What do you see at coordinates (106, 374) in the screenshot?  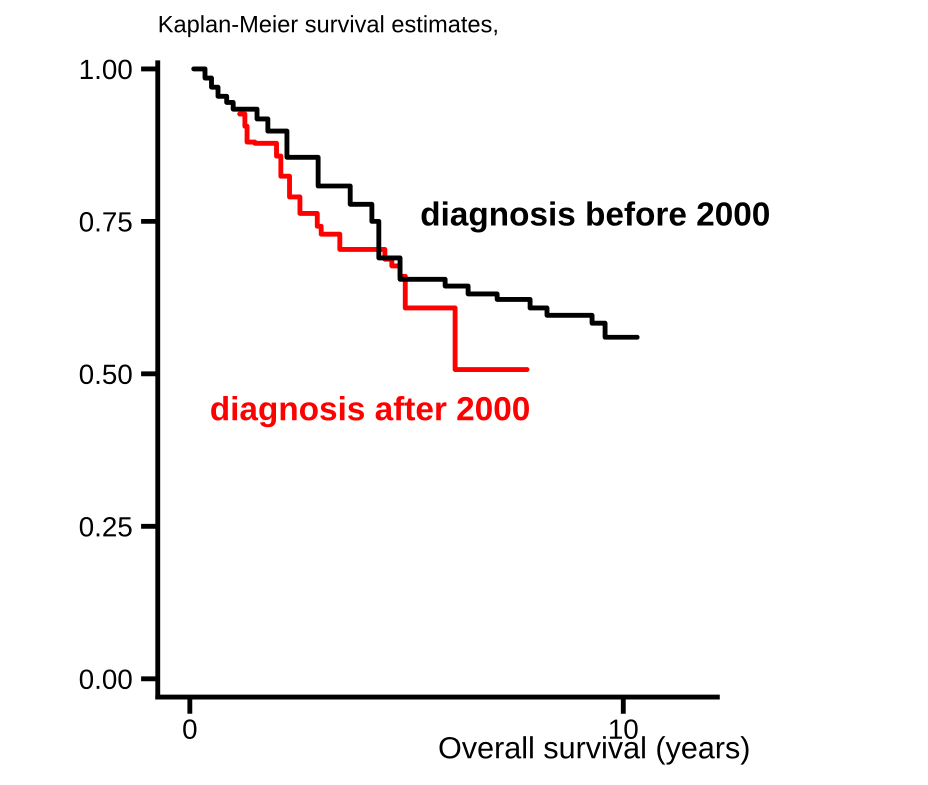 I see `y-tick-label: 0.50` at bounding box center [106, 374].